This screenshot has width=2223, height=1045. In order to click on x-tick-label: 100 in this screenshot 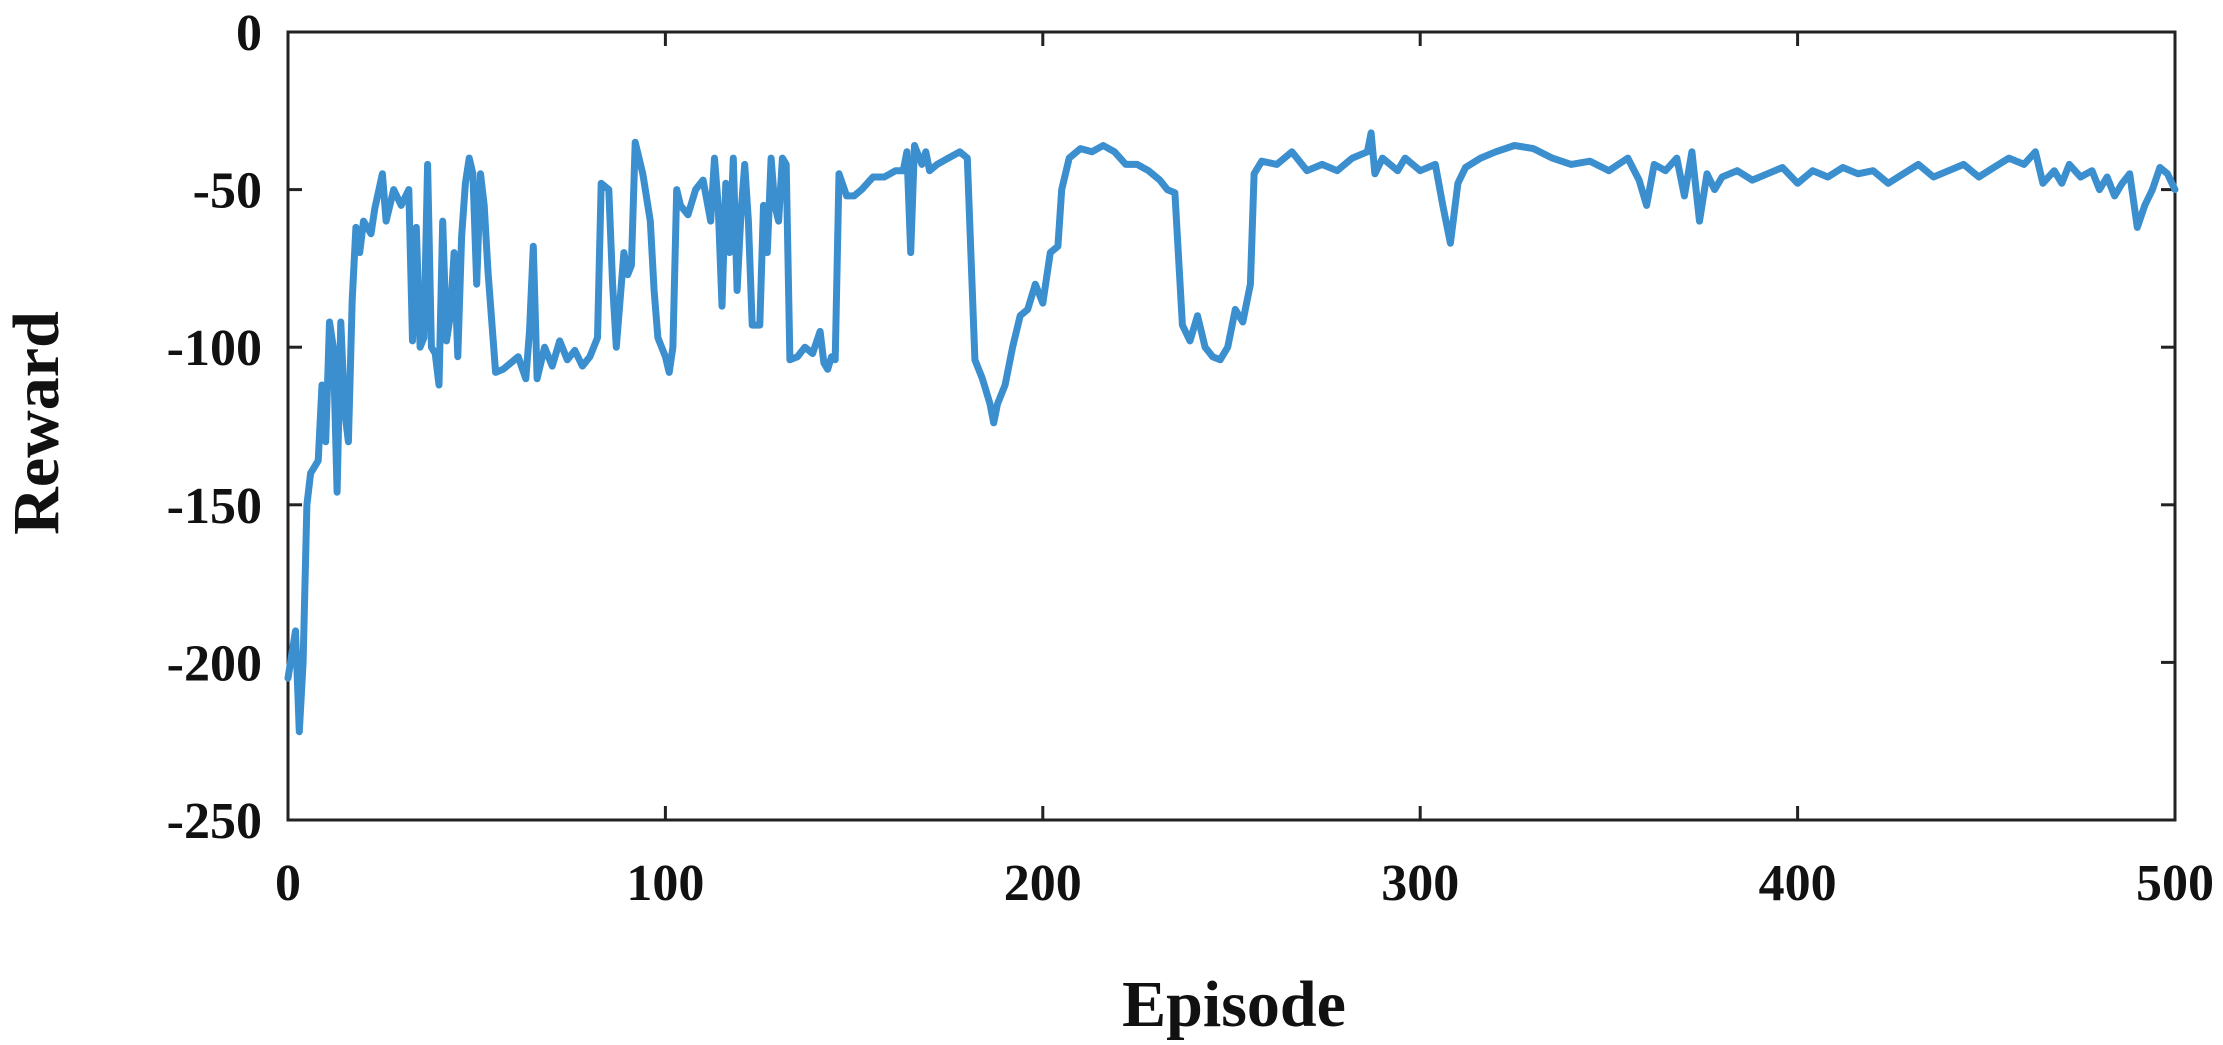, I will do `click(665, 883)`.